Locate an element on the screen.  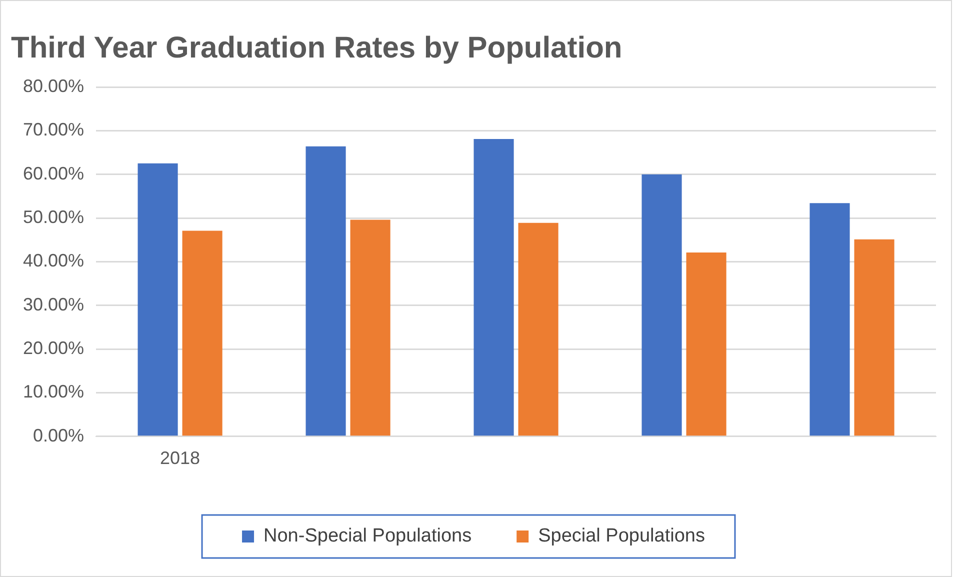
legend-label: Special Populations is located at coordinates (621, 536).